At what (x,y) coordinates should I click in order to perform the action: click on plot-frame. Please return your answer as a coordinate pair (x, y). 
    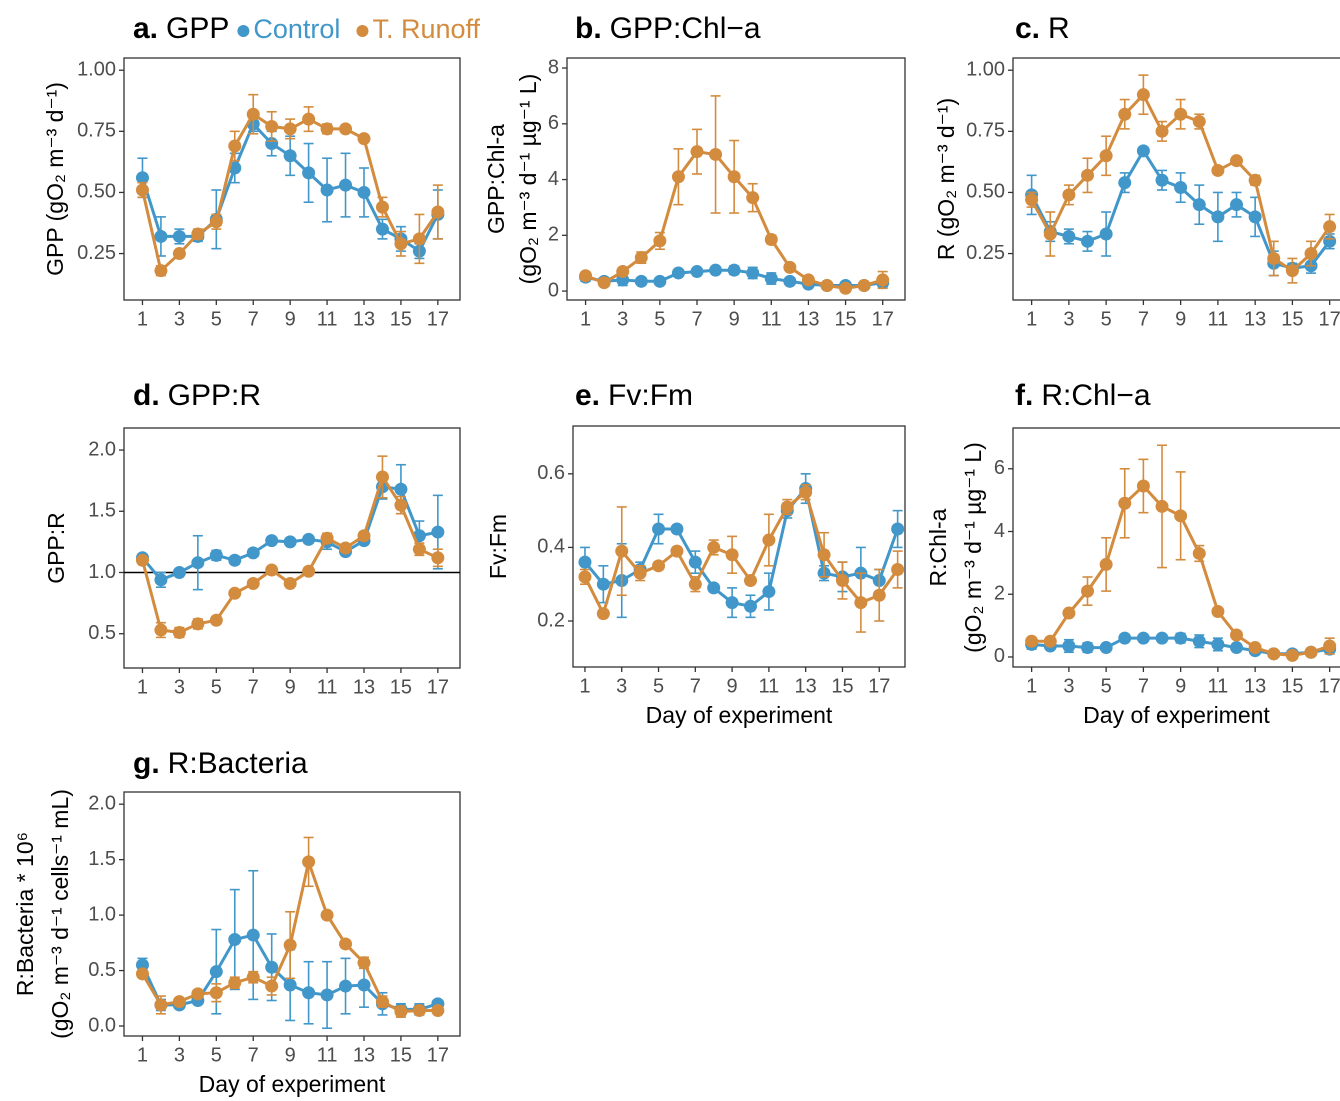
    Looking at the image, I should click on (1176, 179).